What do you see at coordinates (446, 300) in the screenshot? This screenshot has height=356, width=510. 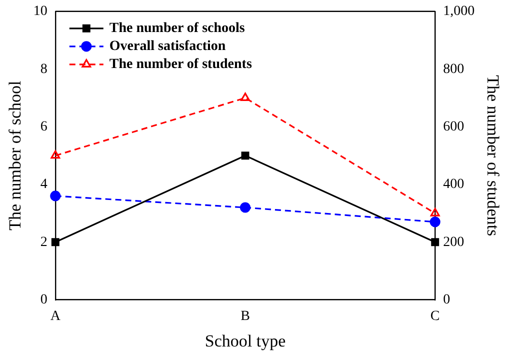 I see `y2-tick-label: 0` at bounding box center [446, 300].